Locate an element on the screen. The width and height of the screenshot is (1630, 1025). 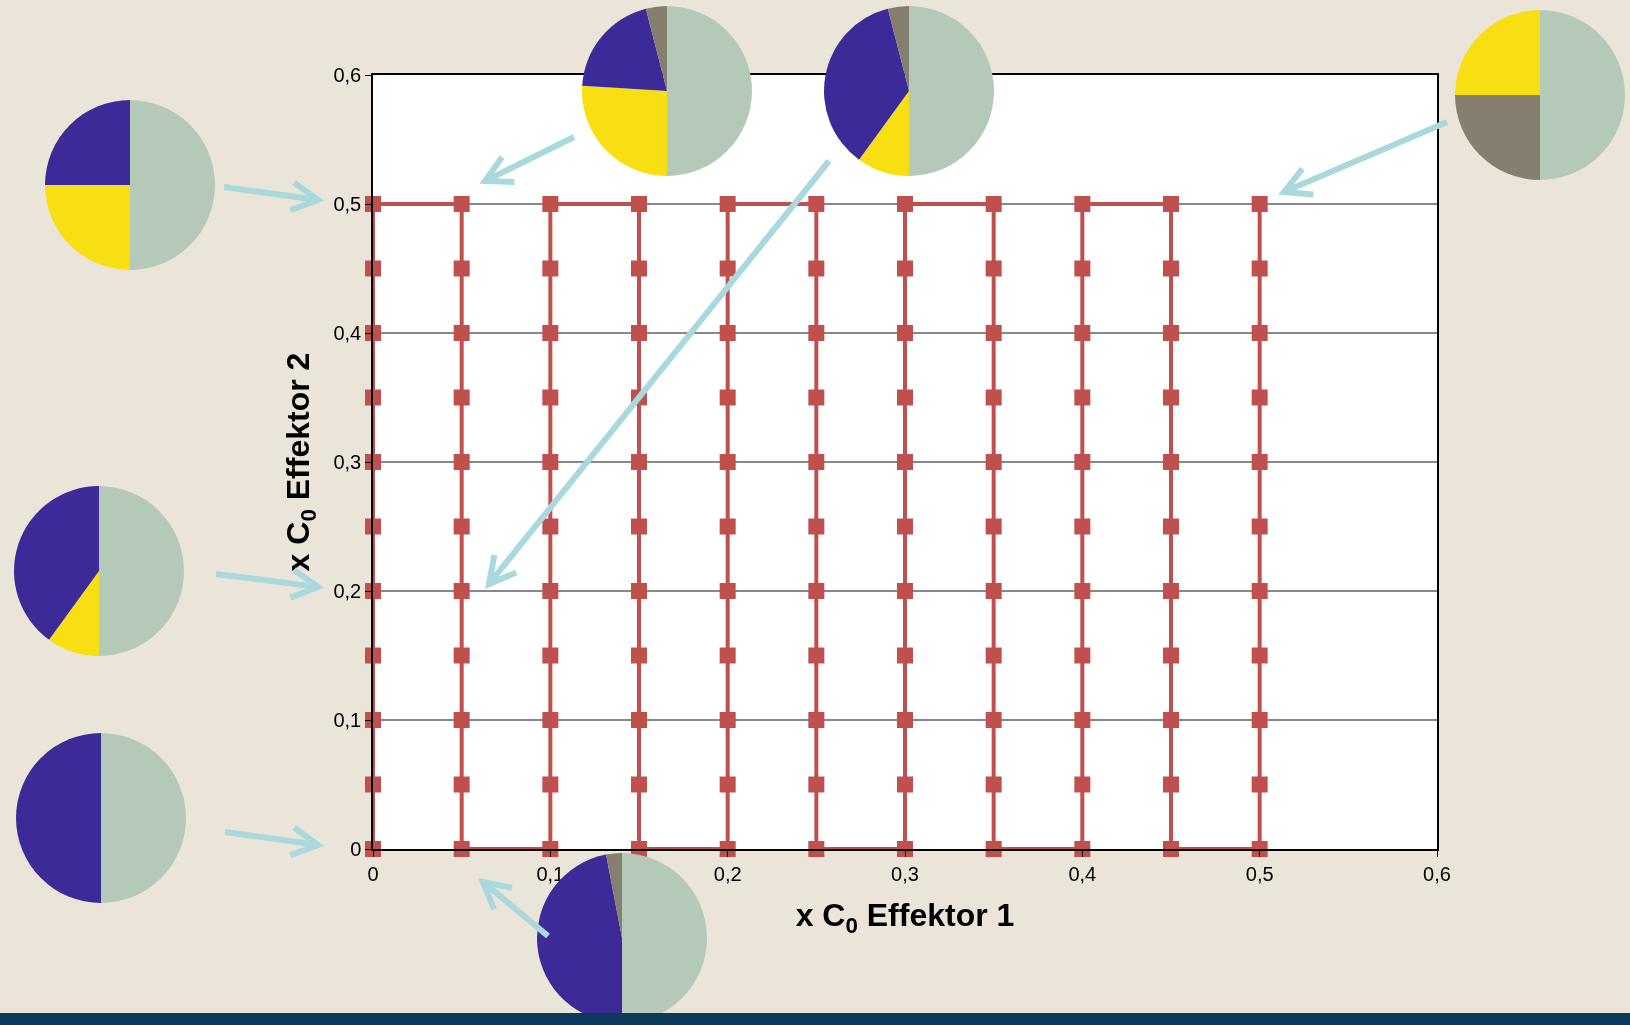
x-tick-label: 0,4 is located at coordinates (1082, 873).